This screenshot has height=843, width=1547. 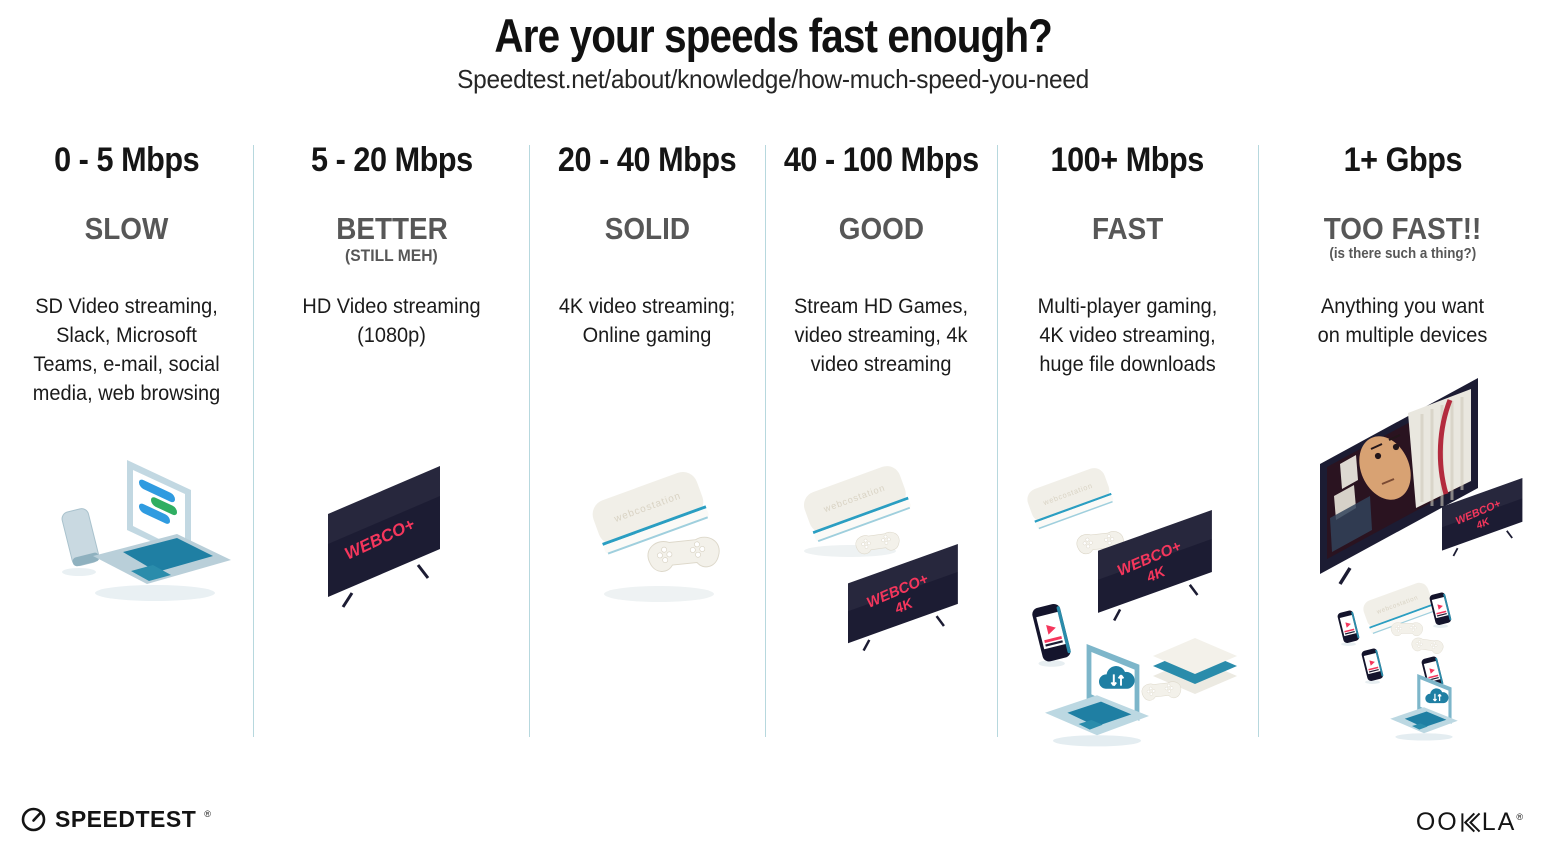 What do you see at coordinates (647, 335) in the screenshot?
I see `description-line: Online gaming` at bounding box center [647, 335].